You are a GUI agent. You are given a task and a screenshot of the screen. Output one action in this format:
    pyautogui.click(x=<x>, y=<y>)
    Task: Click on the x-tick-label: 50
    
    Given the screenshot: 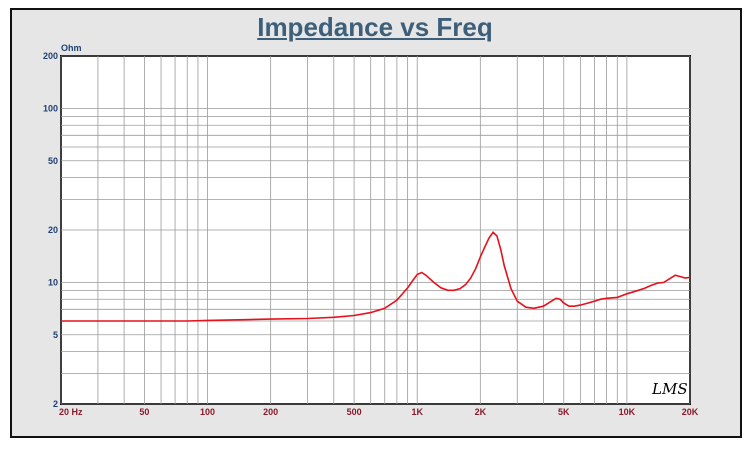 What is the action you would take?
    pyautogui.click(x=144, y=412)
    